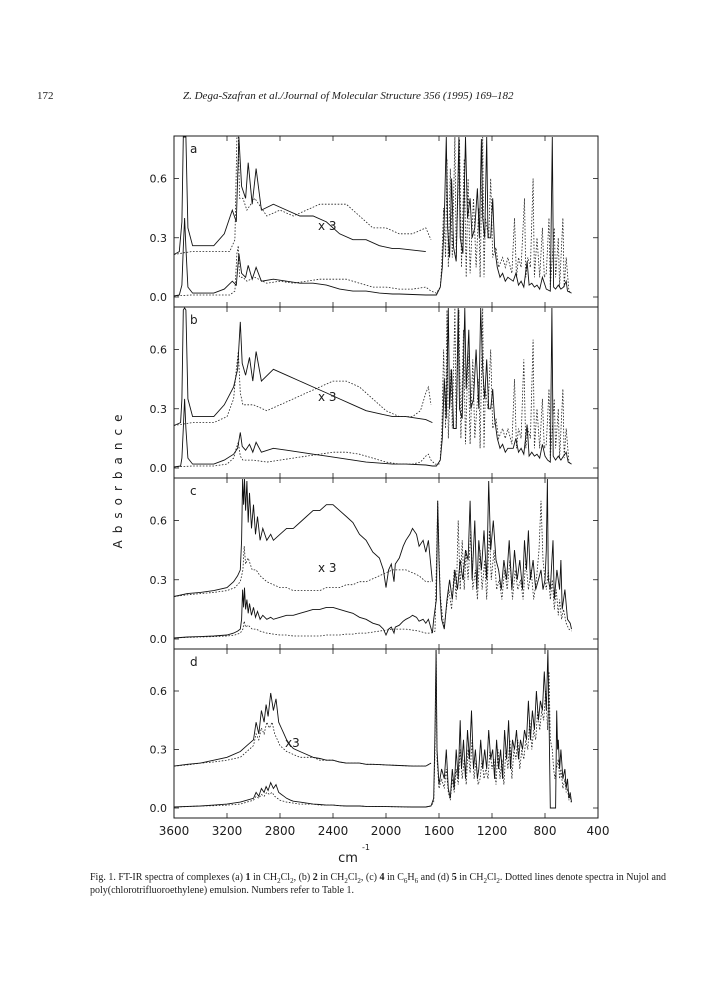 The height and width of the screenshot is (989, 720). I want to click on x-tick-label: 1200, so click(492, 831).